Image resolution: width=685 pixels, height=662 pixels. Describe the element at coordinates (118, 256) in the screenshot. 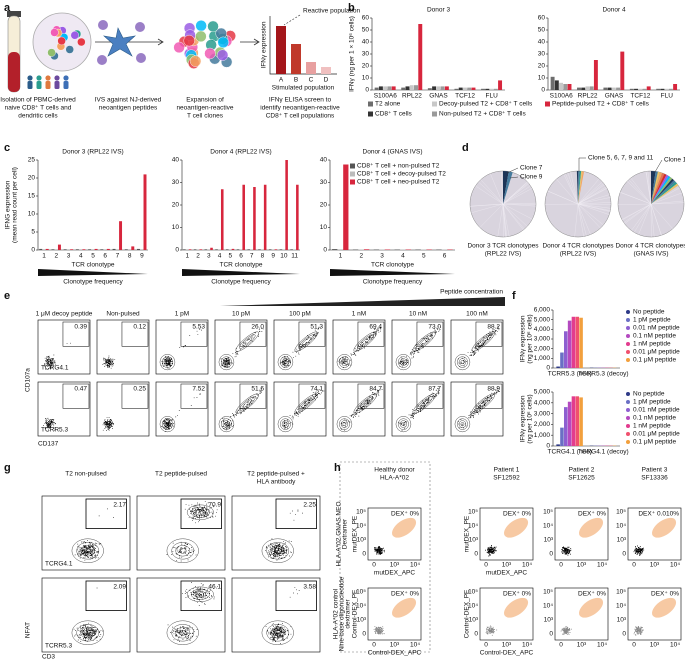

I see `x-tick-label: 7` at that location.